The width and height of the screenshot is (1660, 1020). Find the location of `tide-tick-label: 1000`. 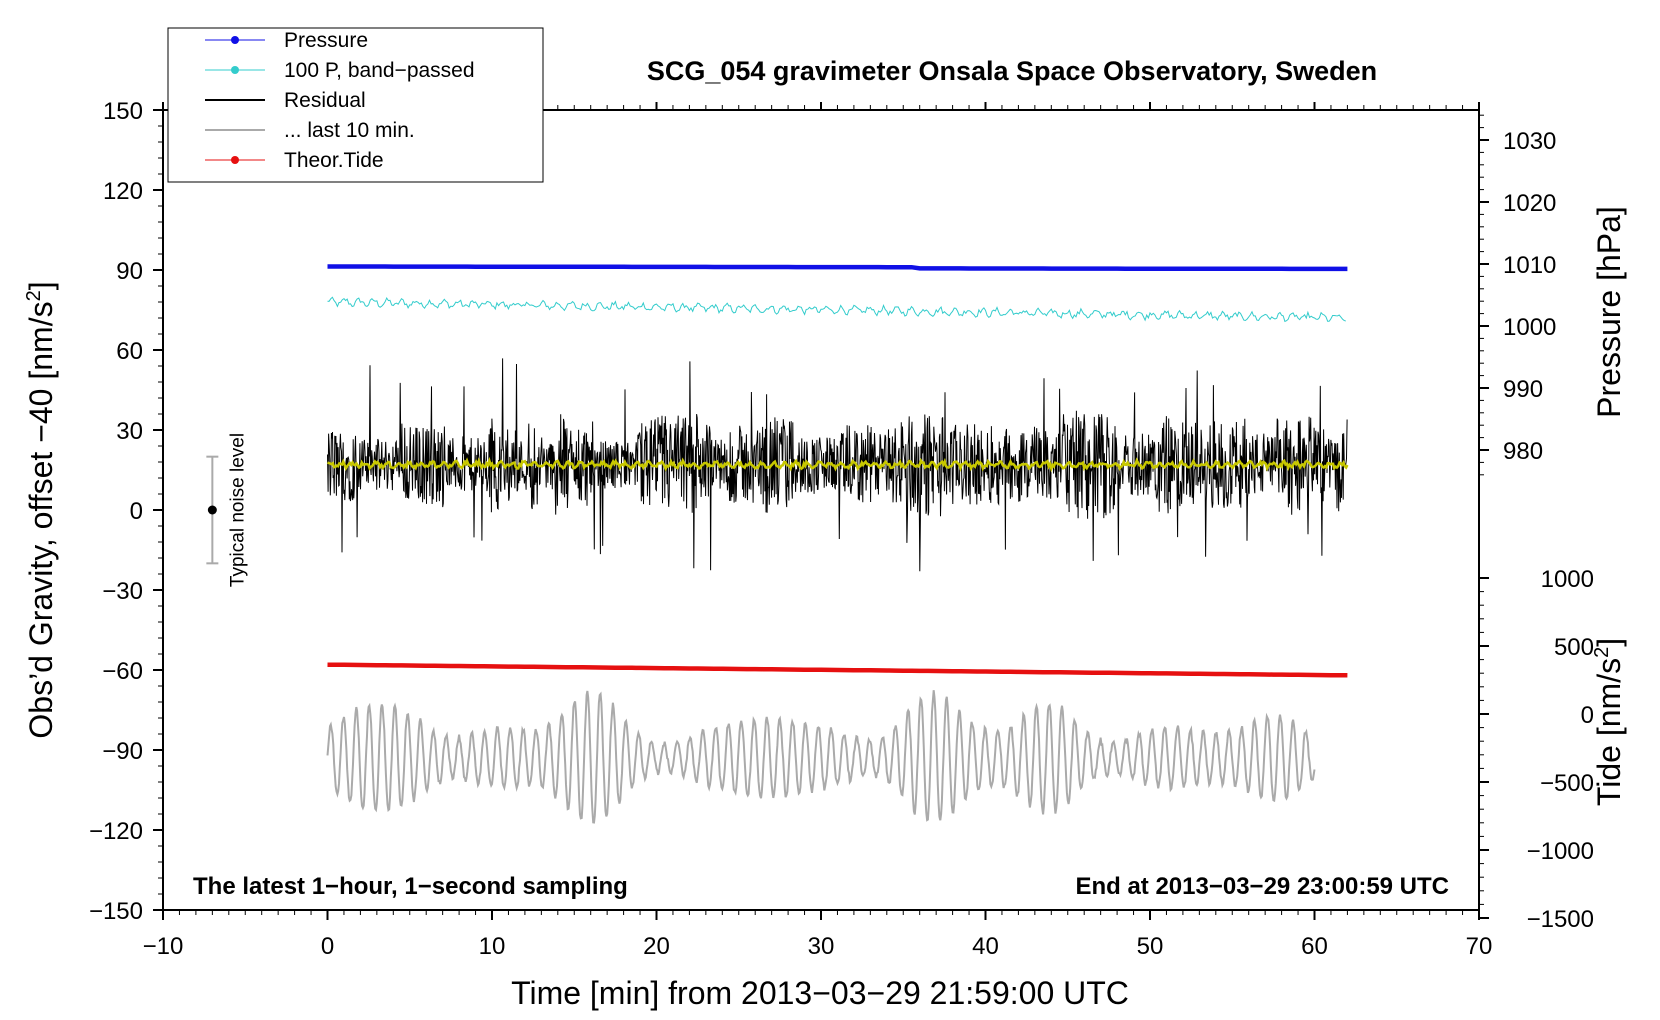

tide-tick-label: 1000 is located at coordinates (1567, 579).